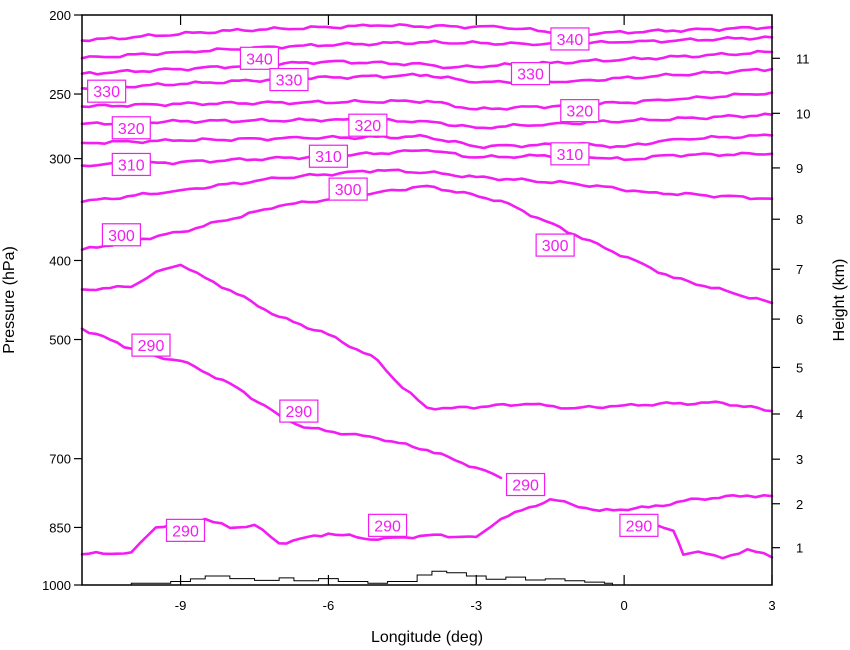 The height and width of the screenshot is (650, 850). Describe the element at coordinates (799, 414) in the screenshot. I see `height-tick-label: 4` at that location.